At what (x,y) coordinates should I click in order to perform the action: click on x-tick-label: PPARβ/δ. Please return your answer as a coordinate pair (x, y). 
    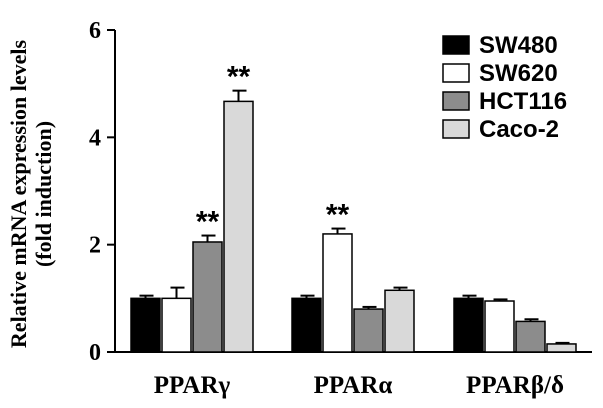
    Looking at the image, I should click on (515, 385).